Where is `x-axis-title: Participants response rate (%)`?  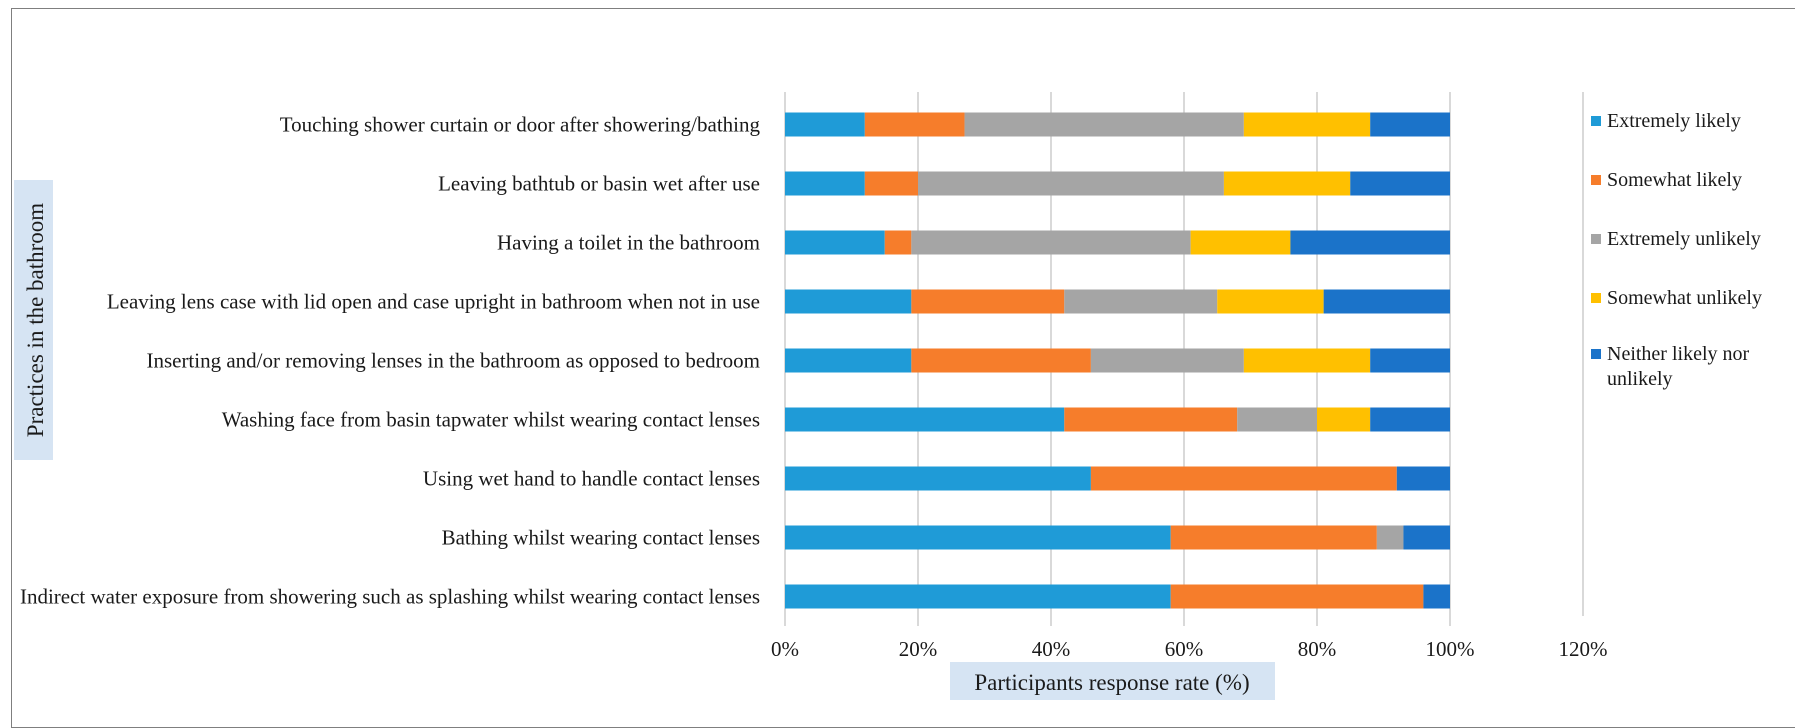 x-axis-title: Participants response rate (%) is located at coordinates (1111, 682).